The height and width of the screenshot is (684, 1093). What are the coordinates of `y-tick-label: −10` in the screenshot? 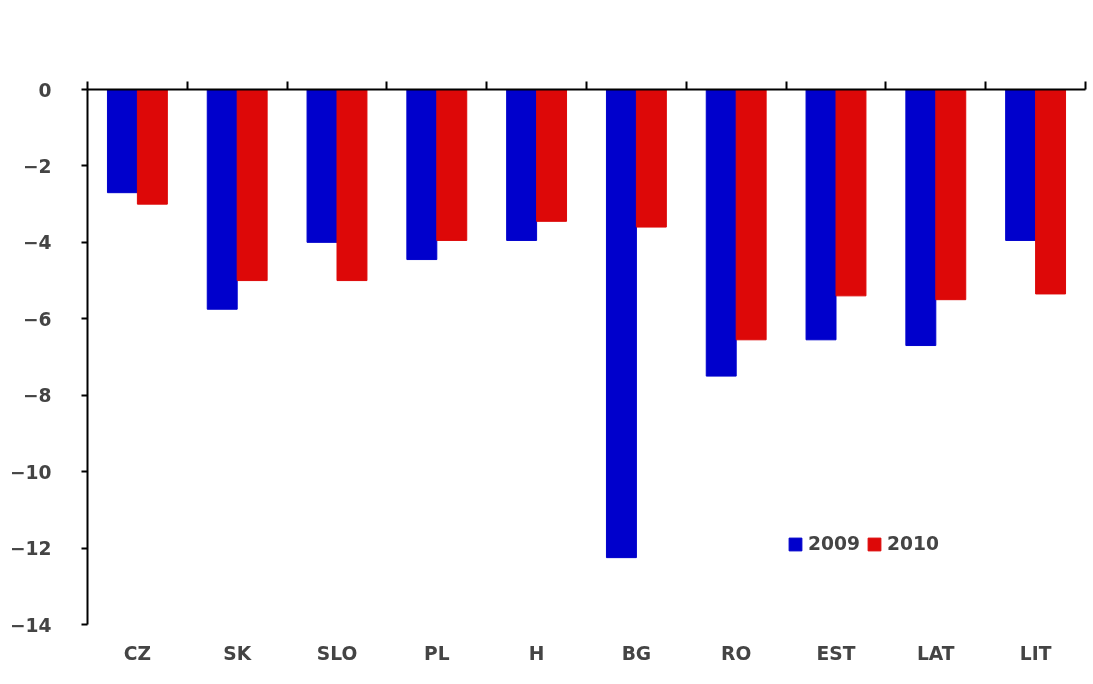 It's located at (30, 472).